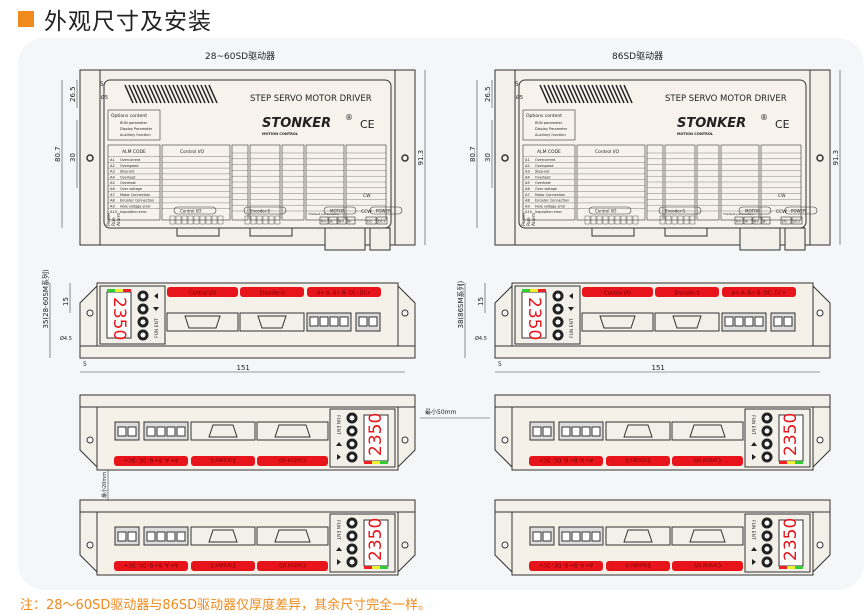 This screenshot has width=868, height=614. Describe the element at coordinates (605, 211) in the screenshot. I see `port-label: Control I/O` at that location.